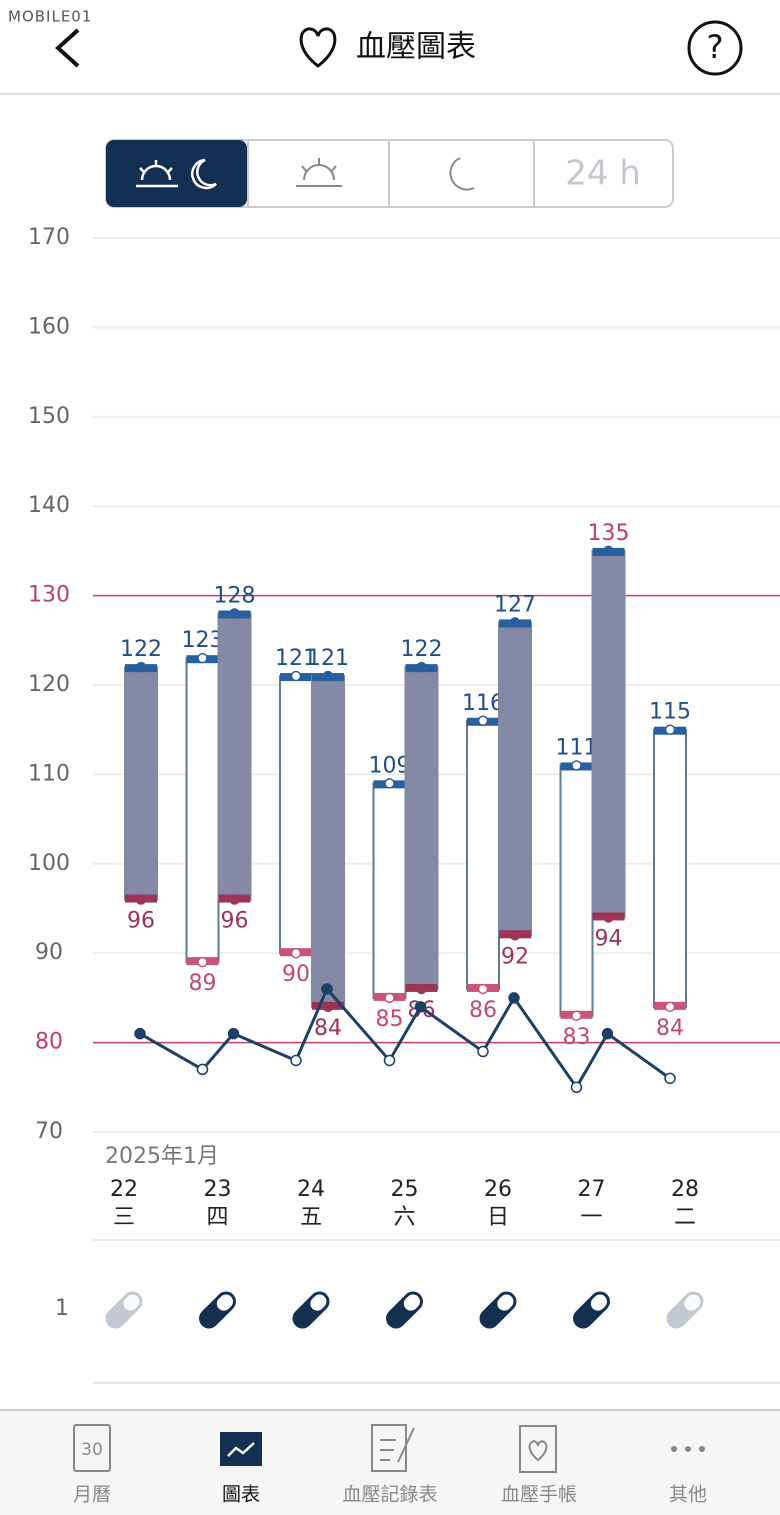 This screenshot has height=1515, width=780. What do you see at coordinates (328, 1028) in the screenshot?
I see `diastolic-label: 84` at bounding box center [328, 1028].